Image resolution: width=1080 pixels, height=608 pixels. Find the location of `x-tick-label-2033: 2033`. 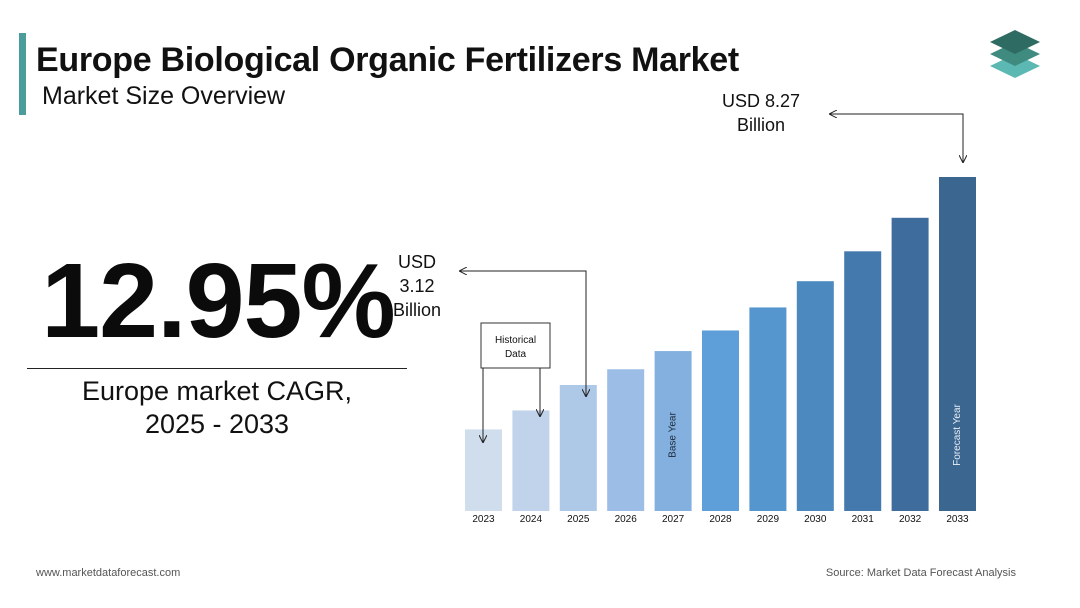

x-tick-label-2033: 2033 is located at coordinates (957, 519).